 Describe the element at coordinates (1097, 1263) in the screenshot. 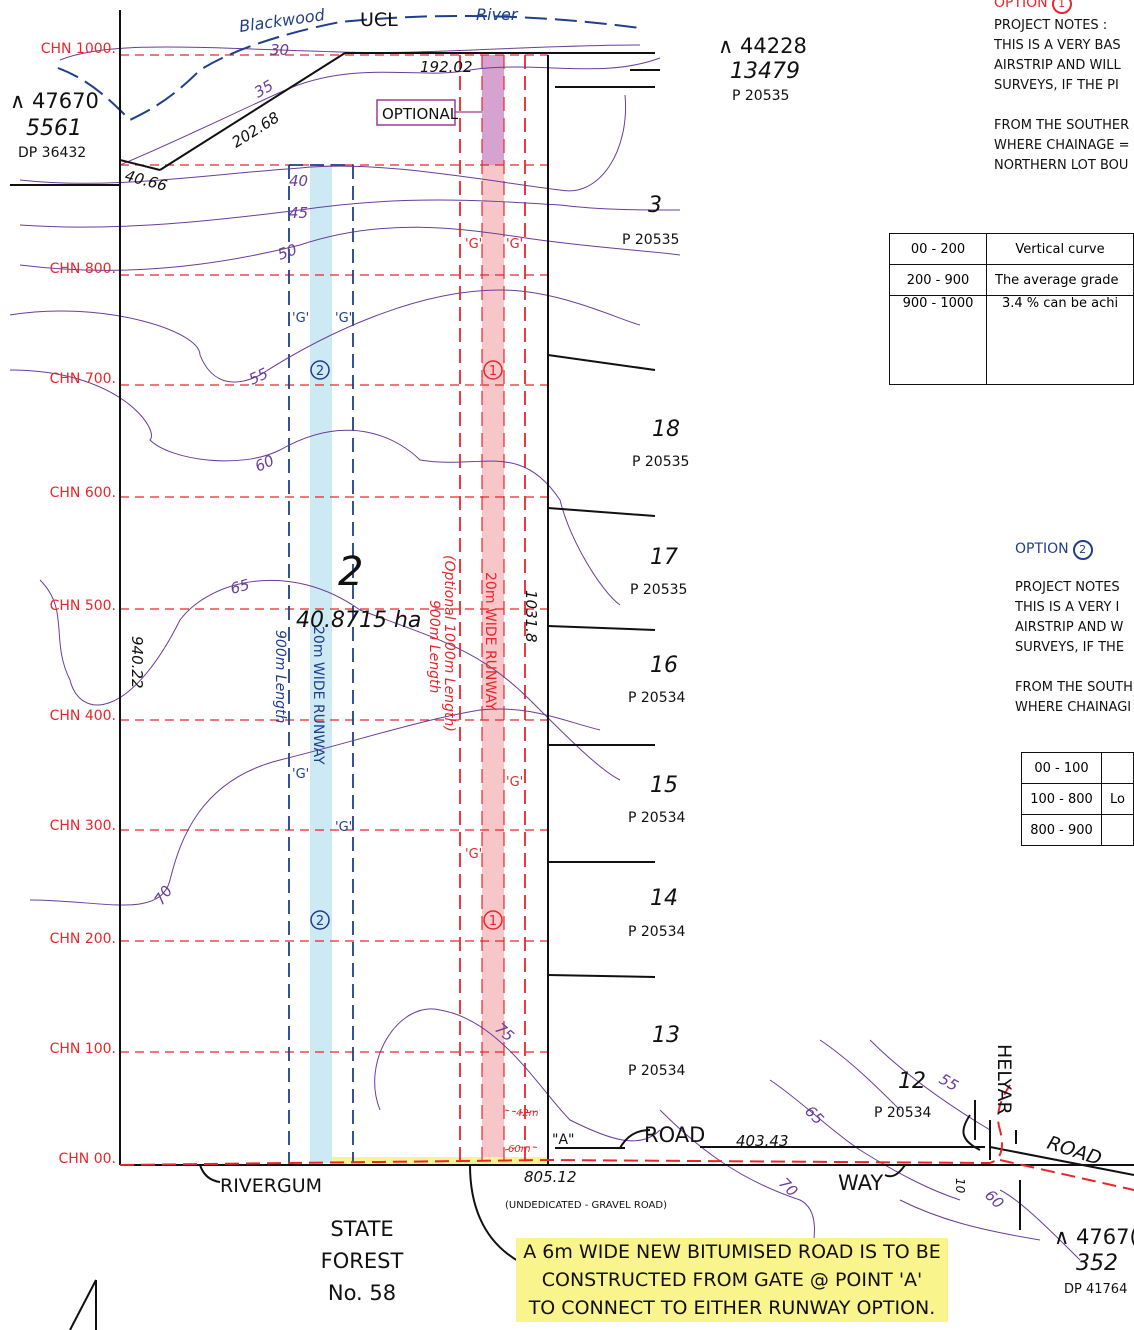

I see `se-lot-num: 352` at that location.